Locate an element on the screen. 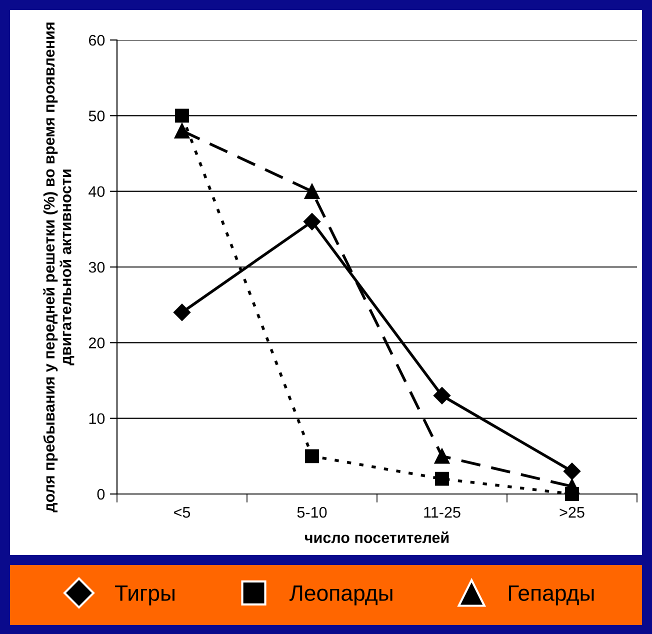 Image resolution: width=652 pixels, height=634 pixels. x-tick-label: >25 is located at coordinates (572, 512).